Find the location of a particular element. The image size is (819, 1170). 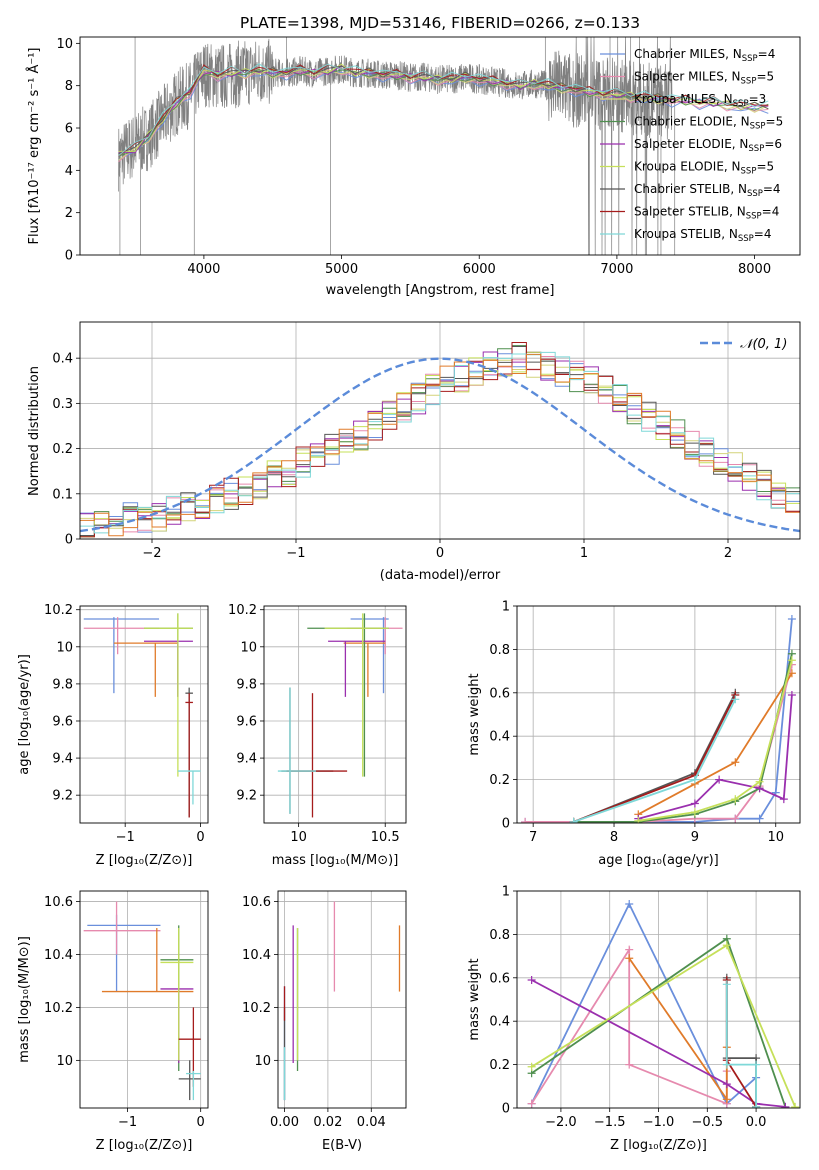

mass-ebv-axes: 0.00 0.02 0.04 10 10.2 10.4 10.6 is located at coordinates (324, 1010).